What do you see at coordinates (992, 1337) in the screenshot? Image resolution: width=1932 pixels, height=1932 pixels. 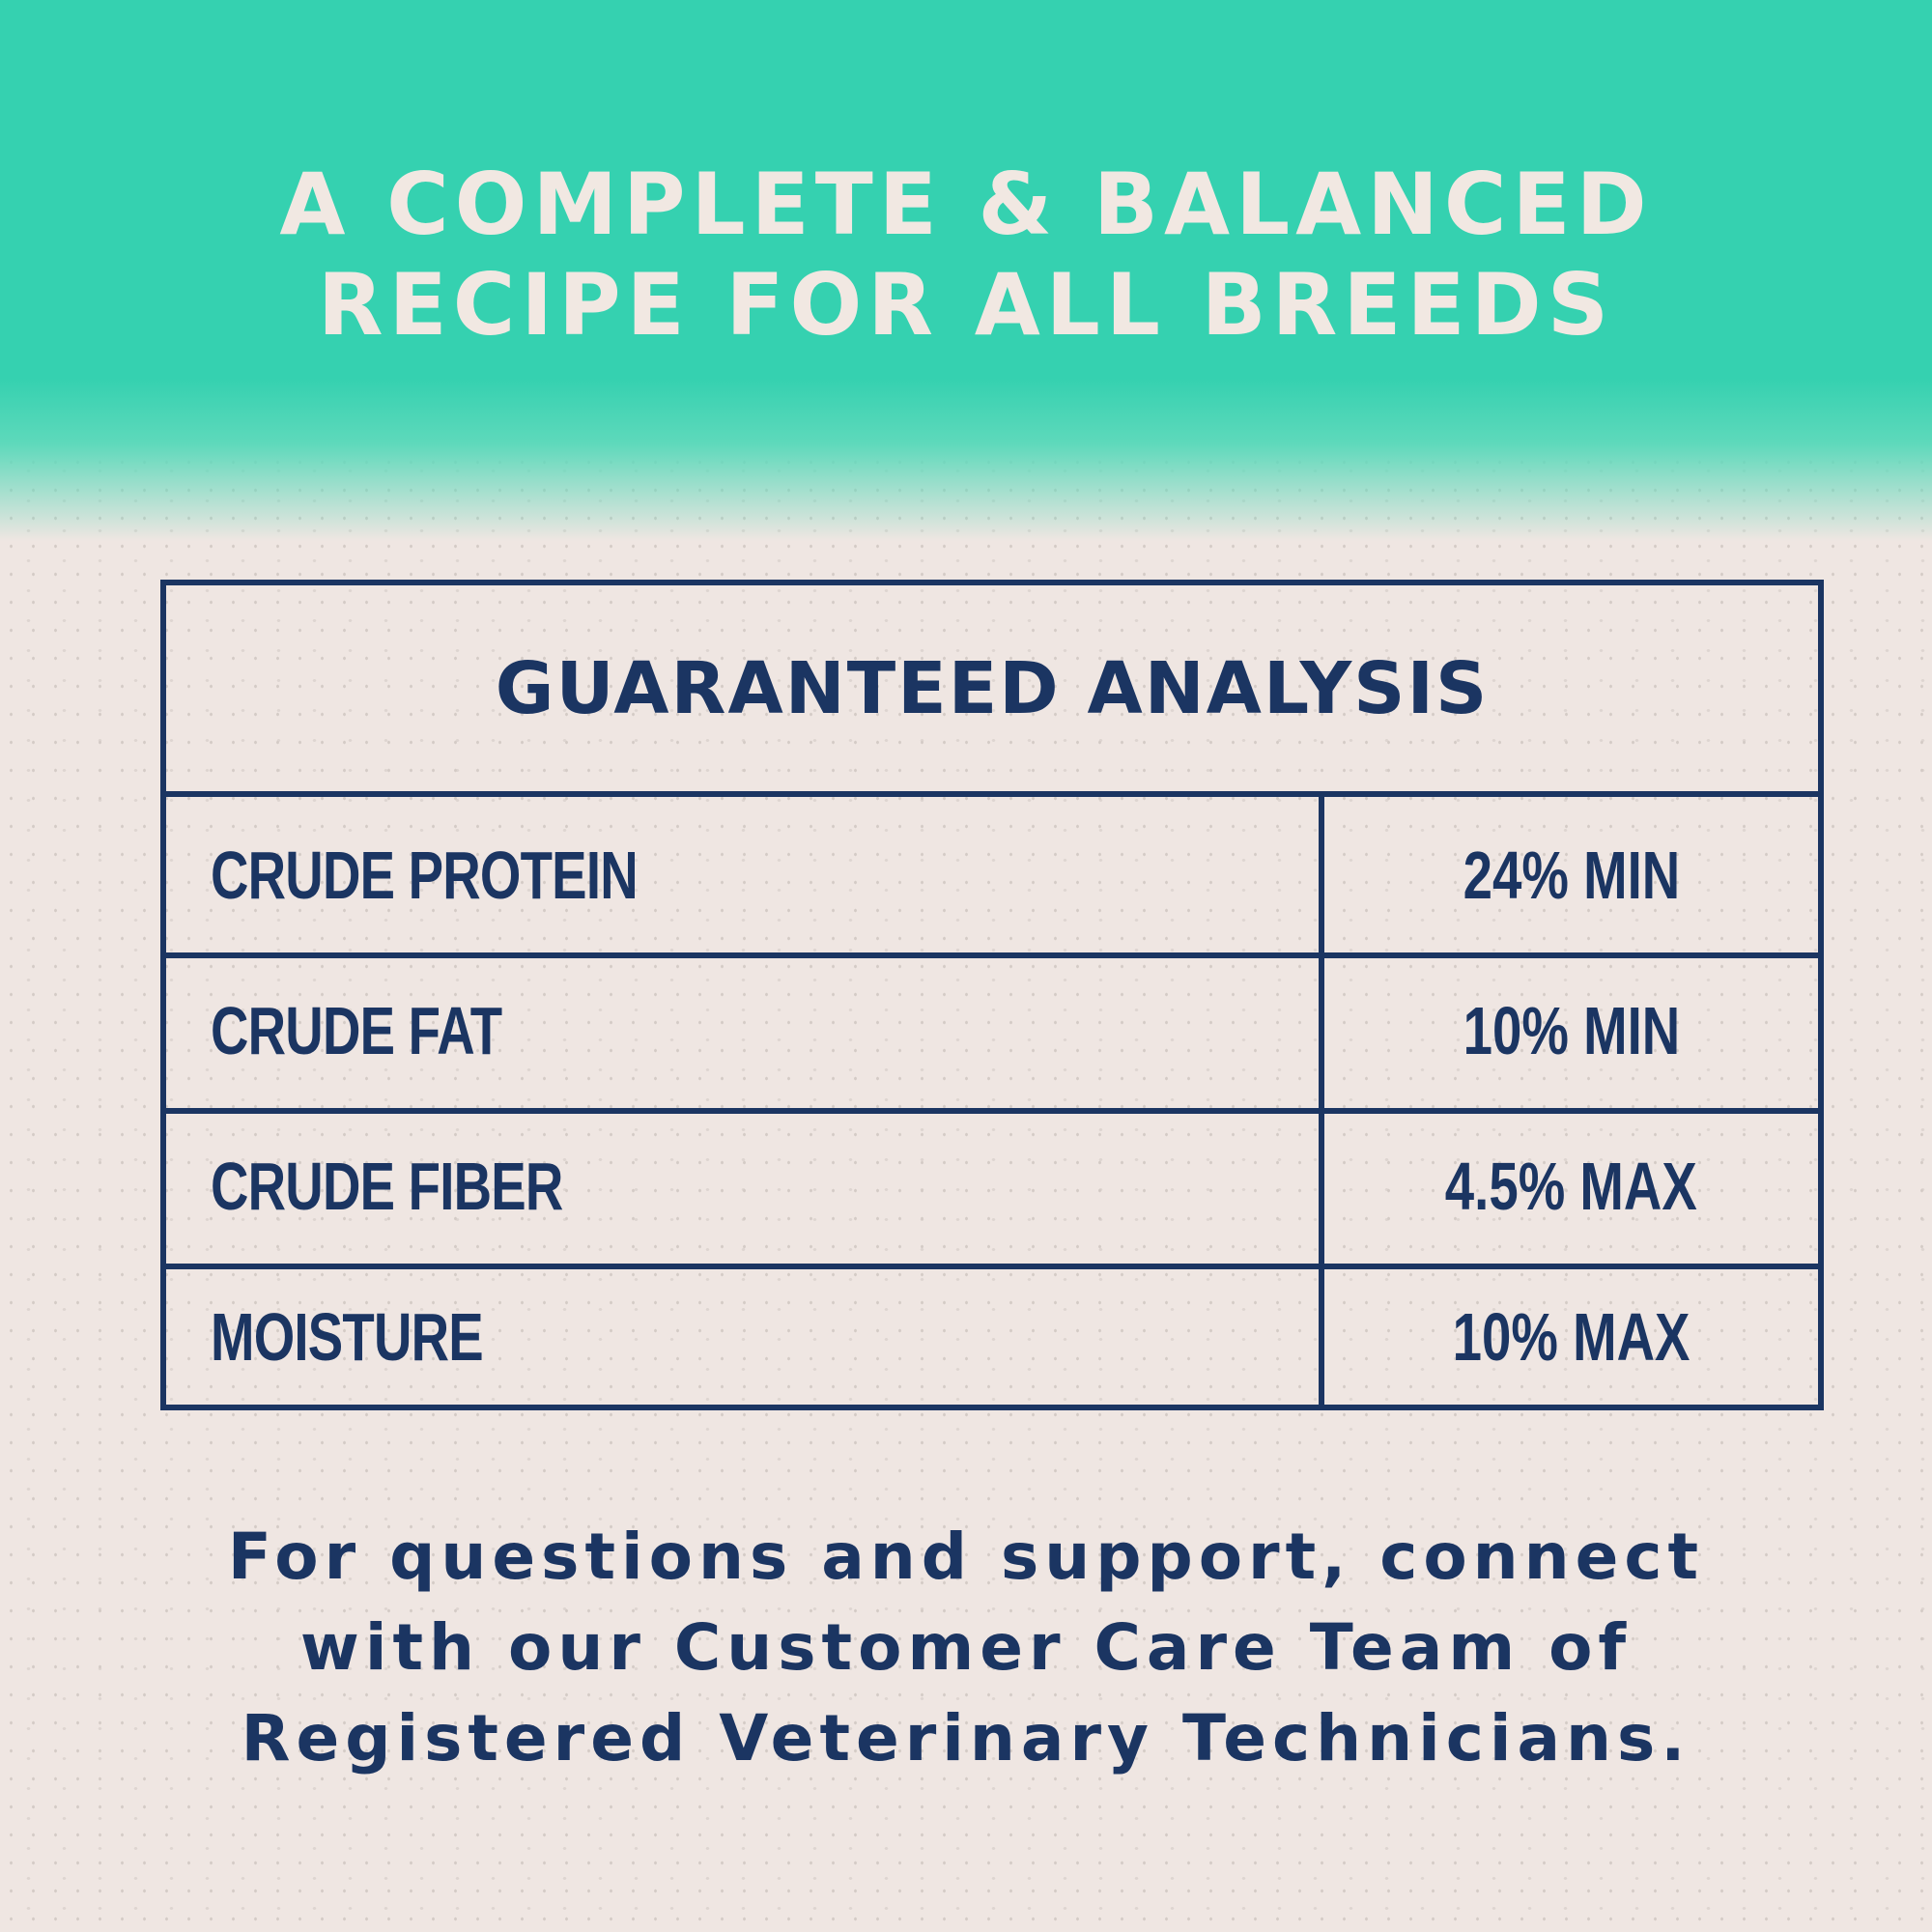 I see `table-row: MOISTURE 10% MAX` at bounding box center [992, 1337].